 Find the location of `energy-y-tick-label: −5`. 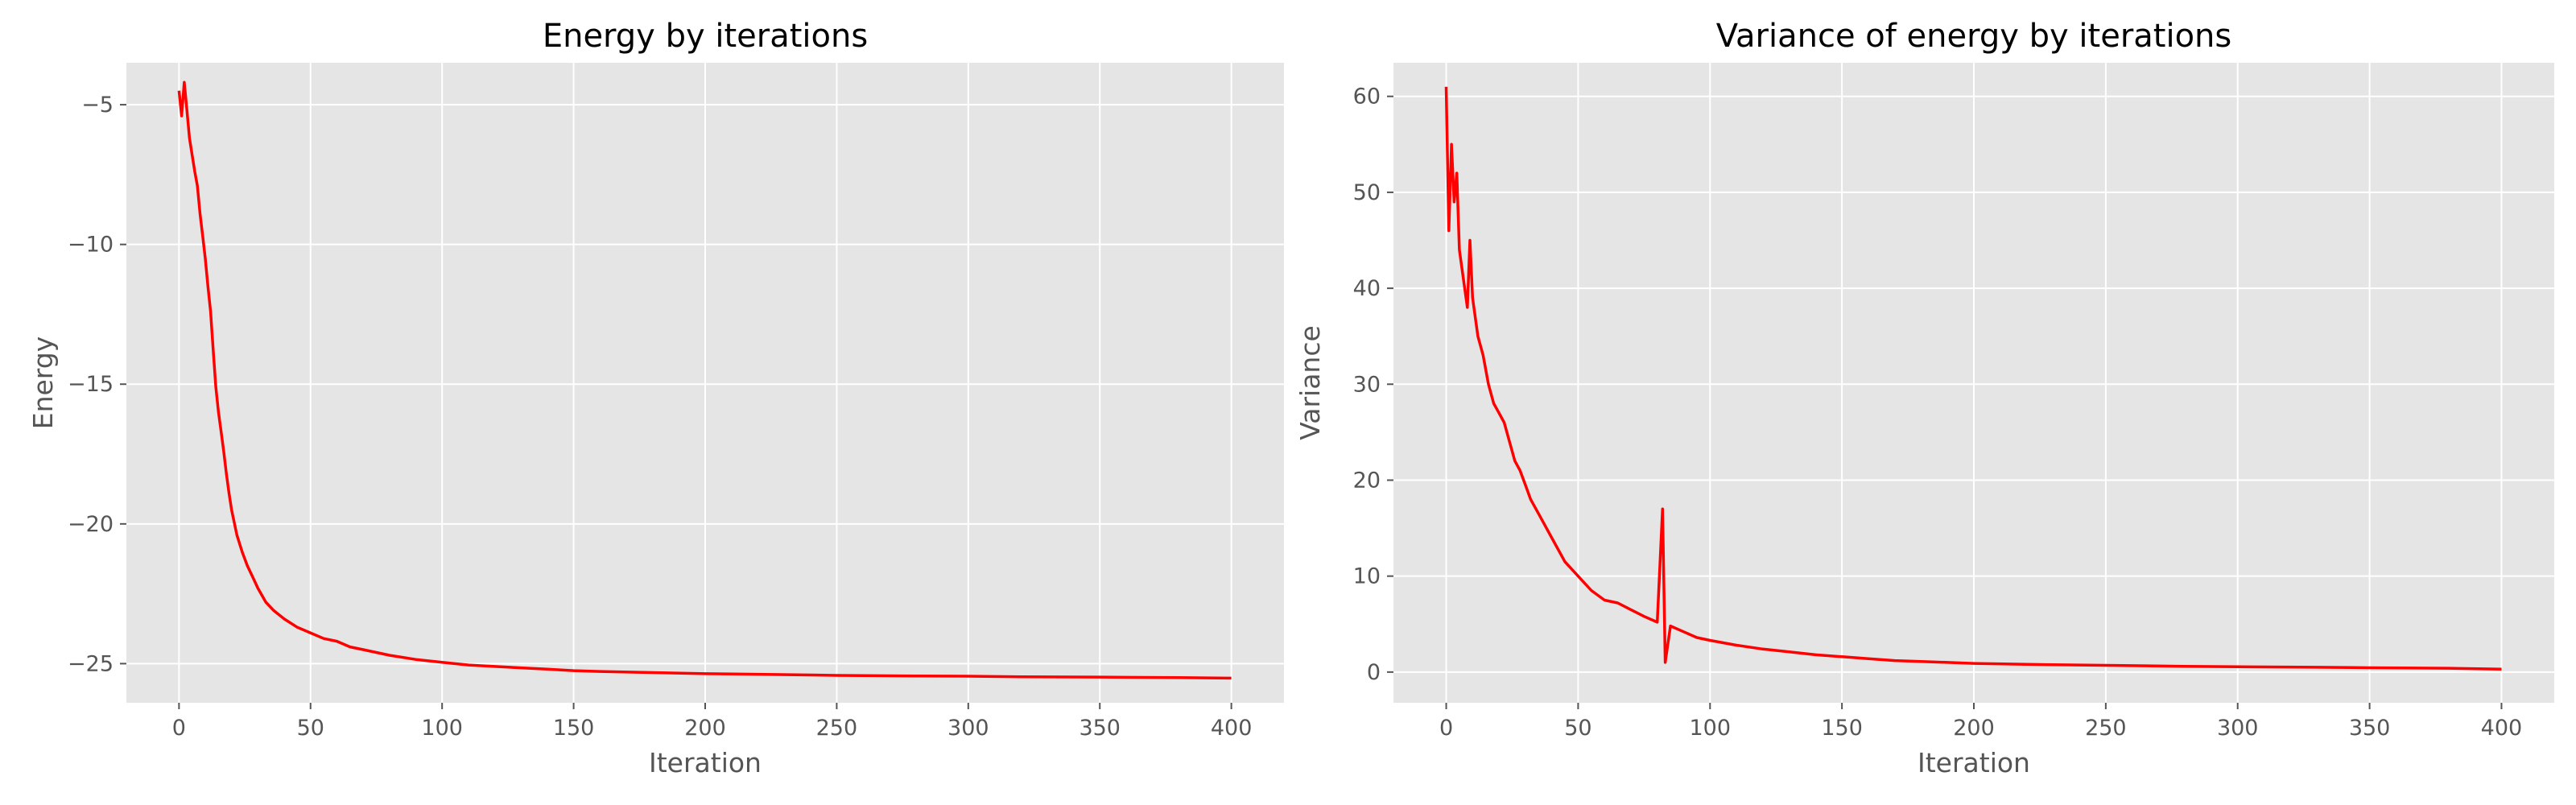

energy-y-tick-label: −5 is located at coordinates (97, 106).